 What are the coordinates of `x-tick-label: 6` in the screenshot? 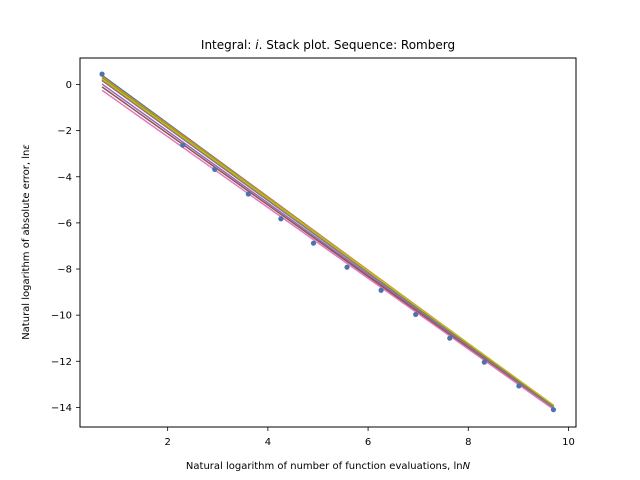 It's located at (368, 442).